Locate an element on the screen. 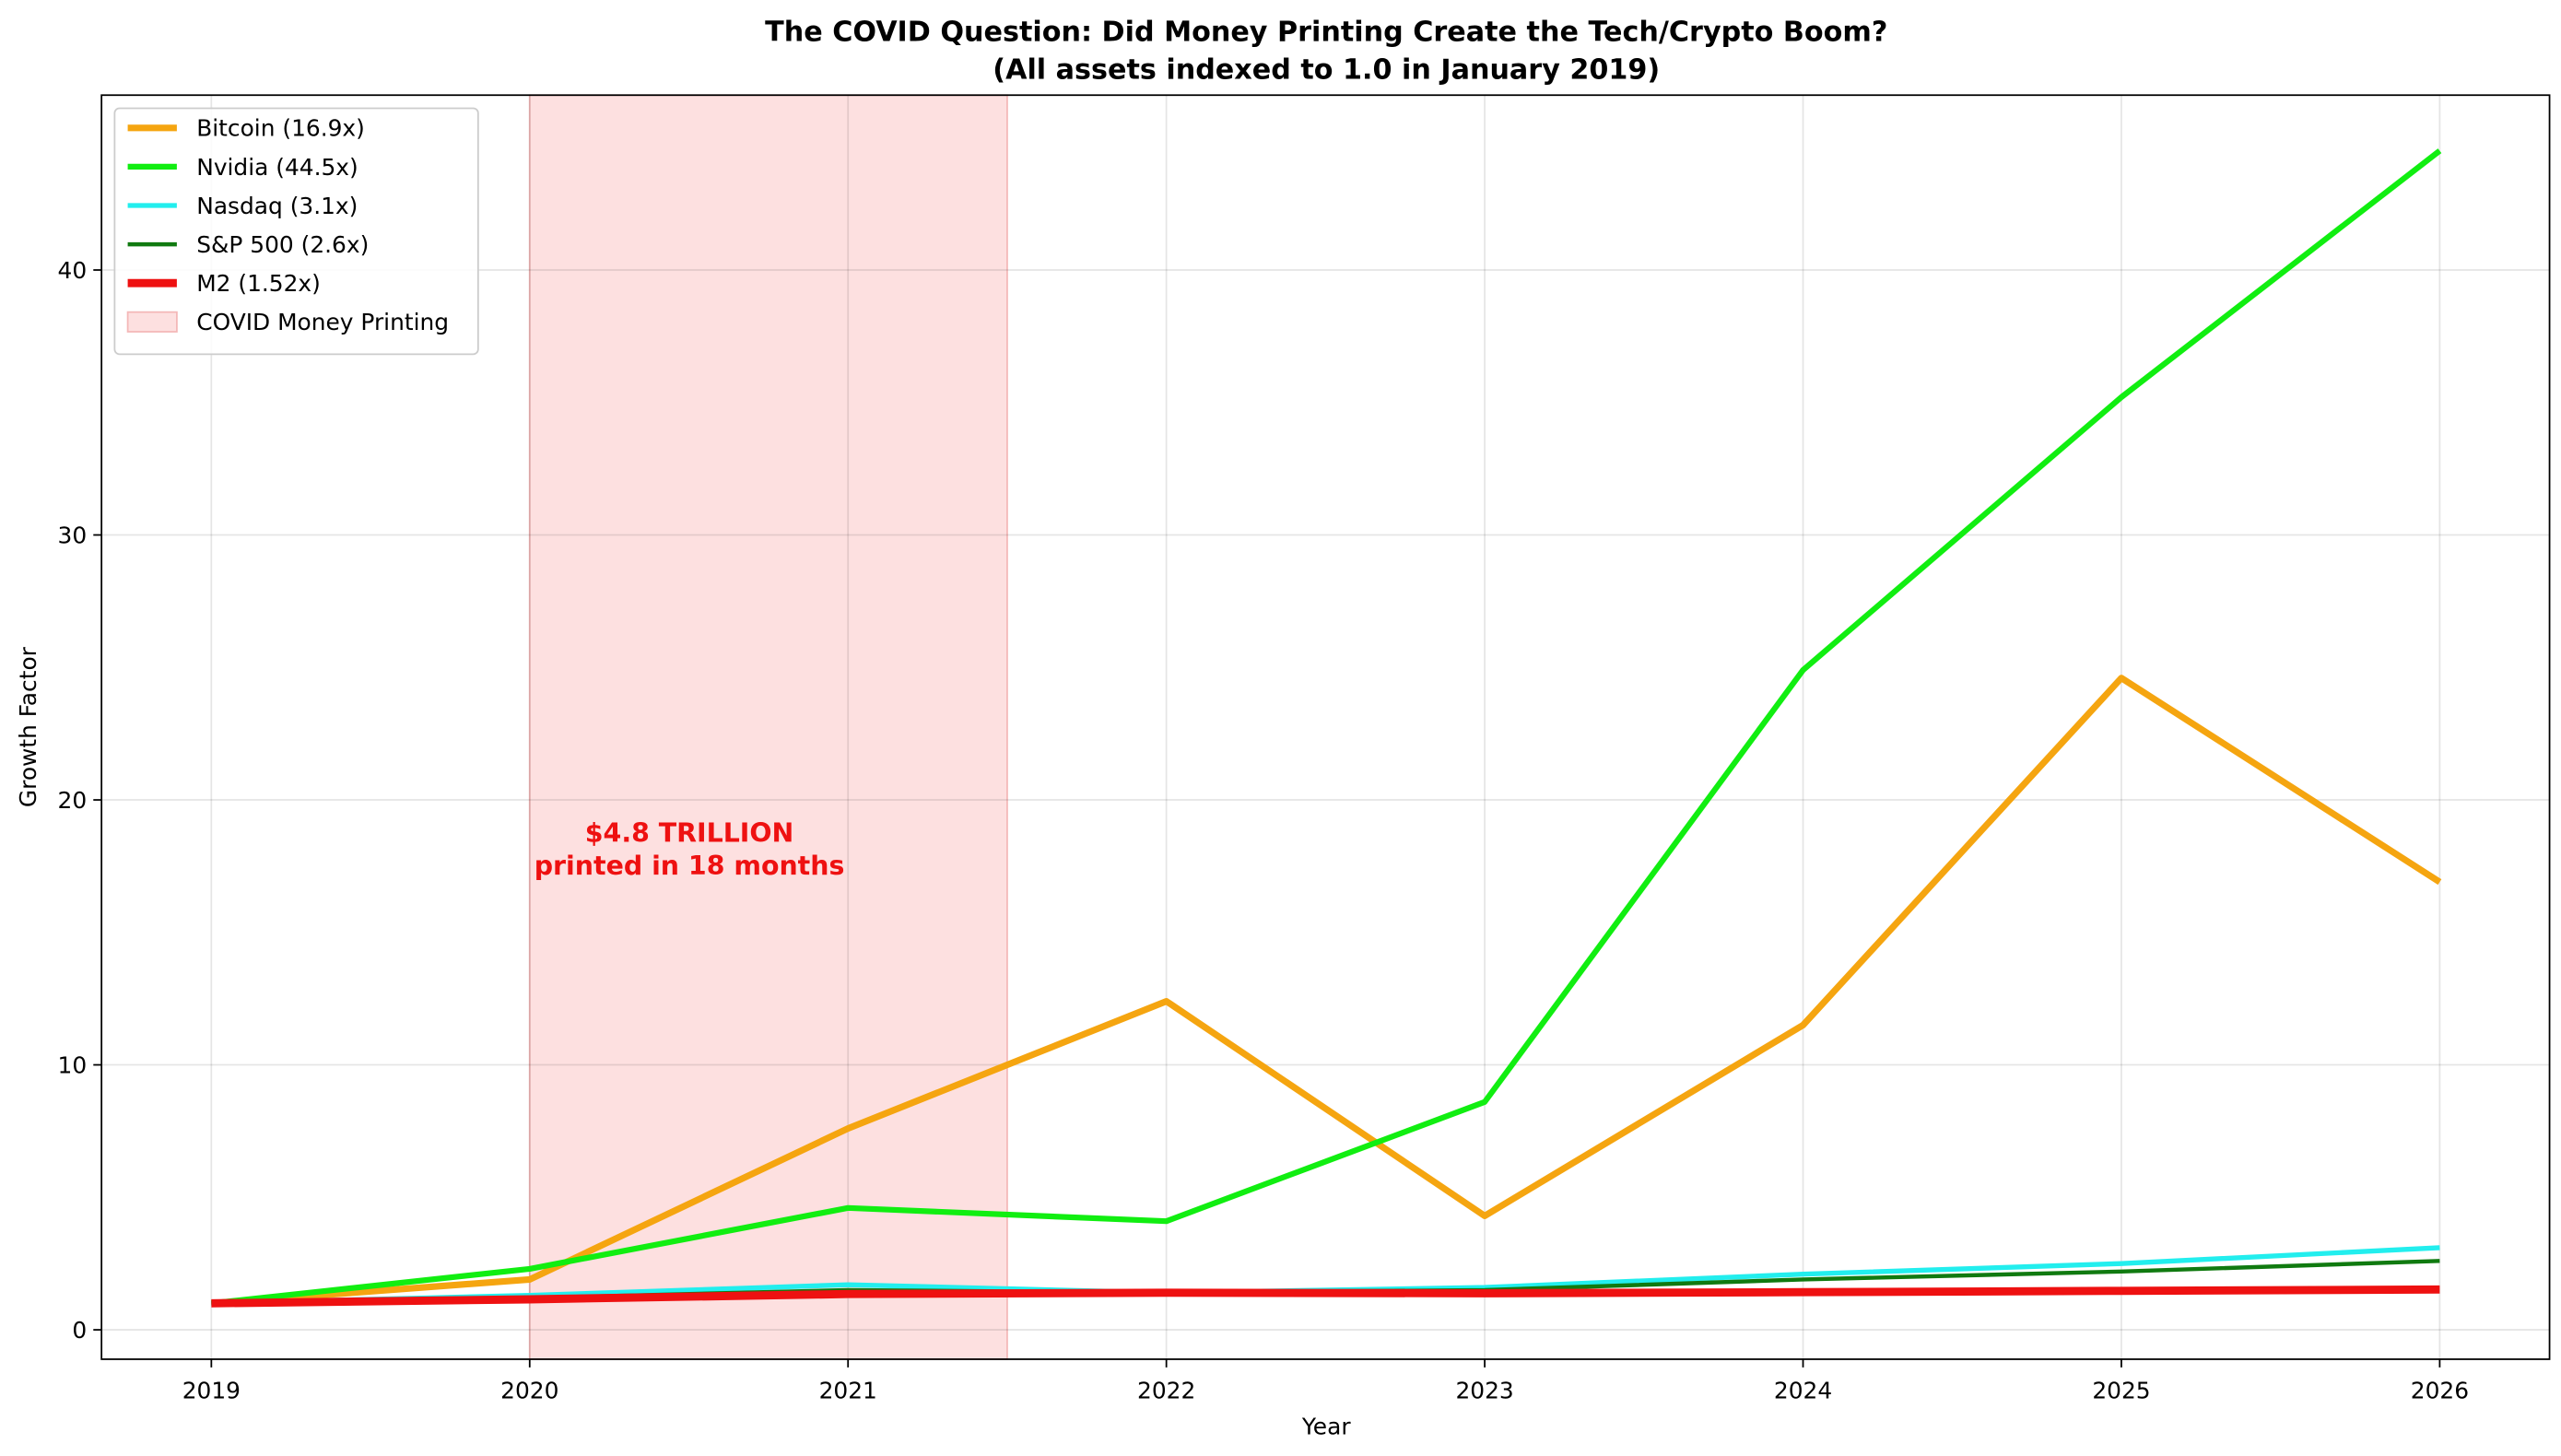 The image size is (2561, 1456). y-axis-label: Growth Factor is located at coordinates (28, 726).